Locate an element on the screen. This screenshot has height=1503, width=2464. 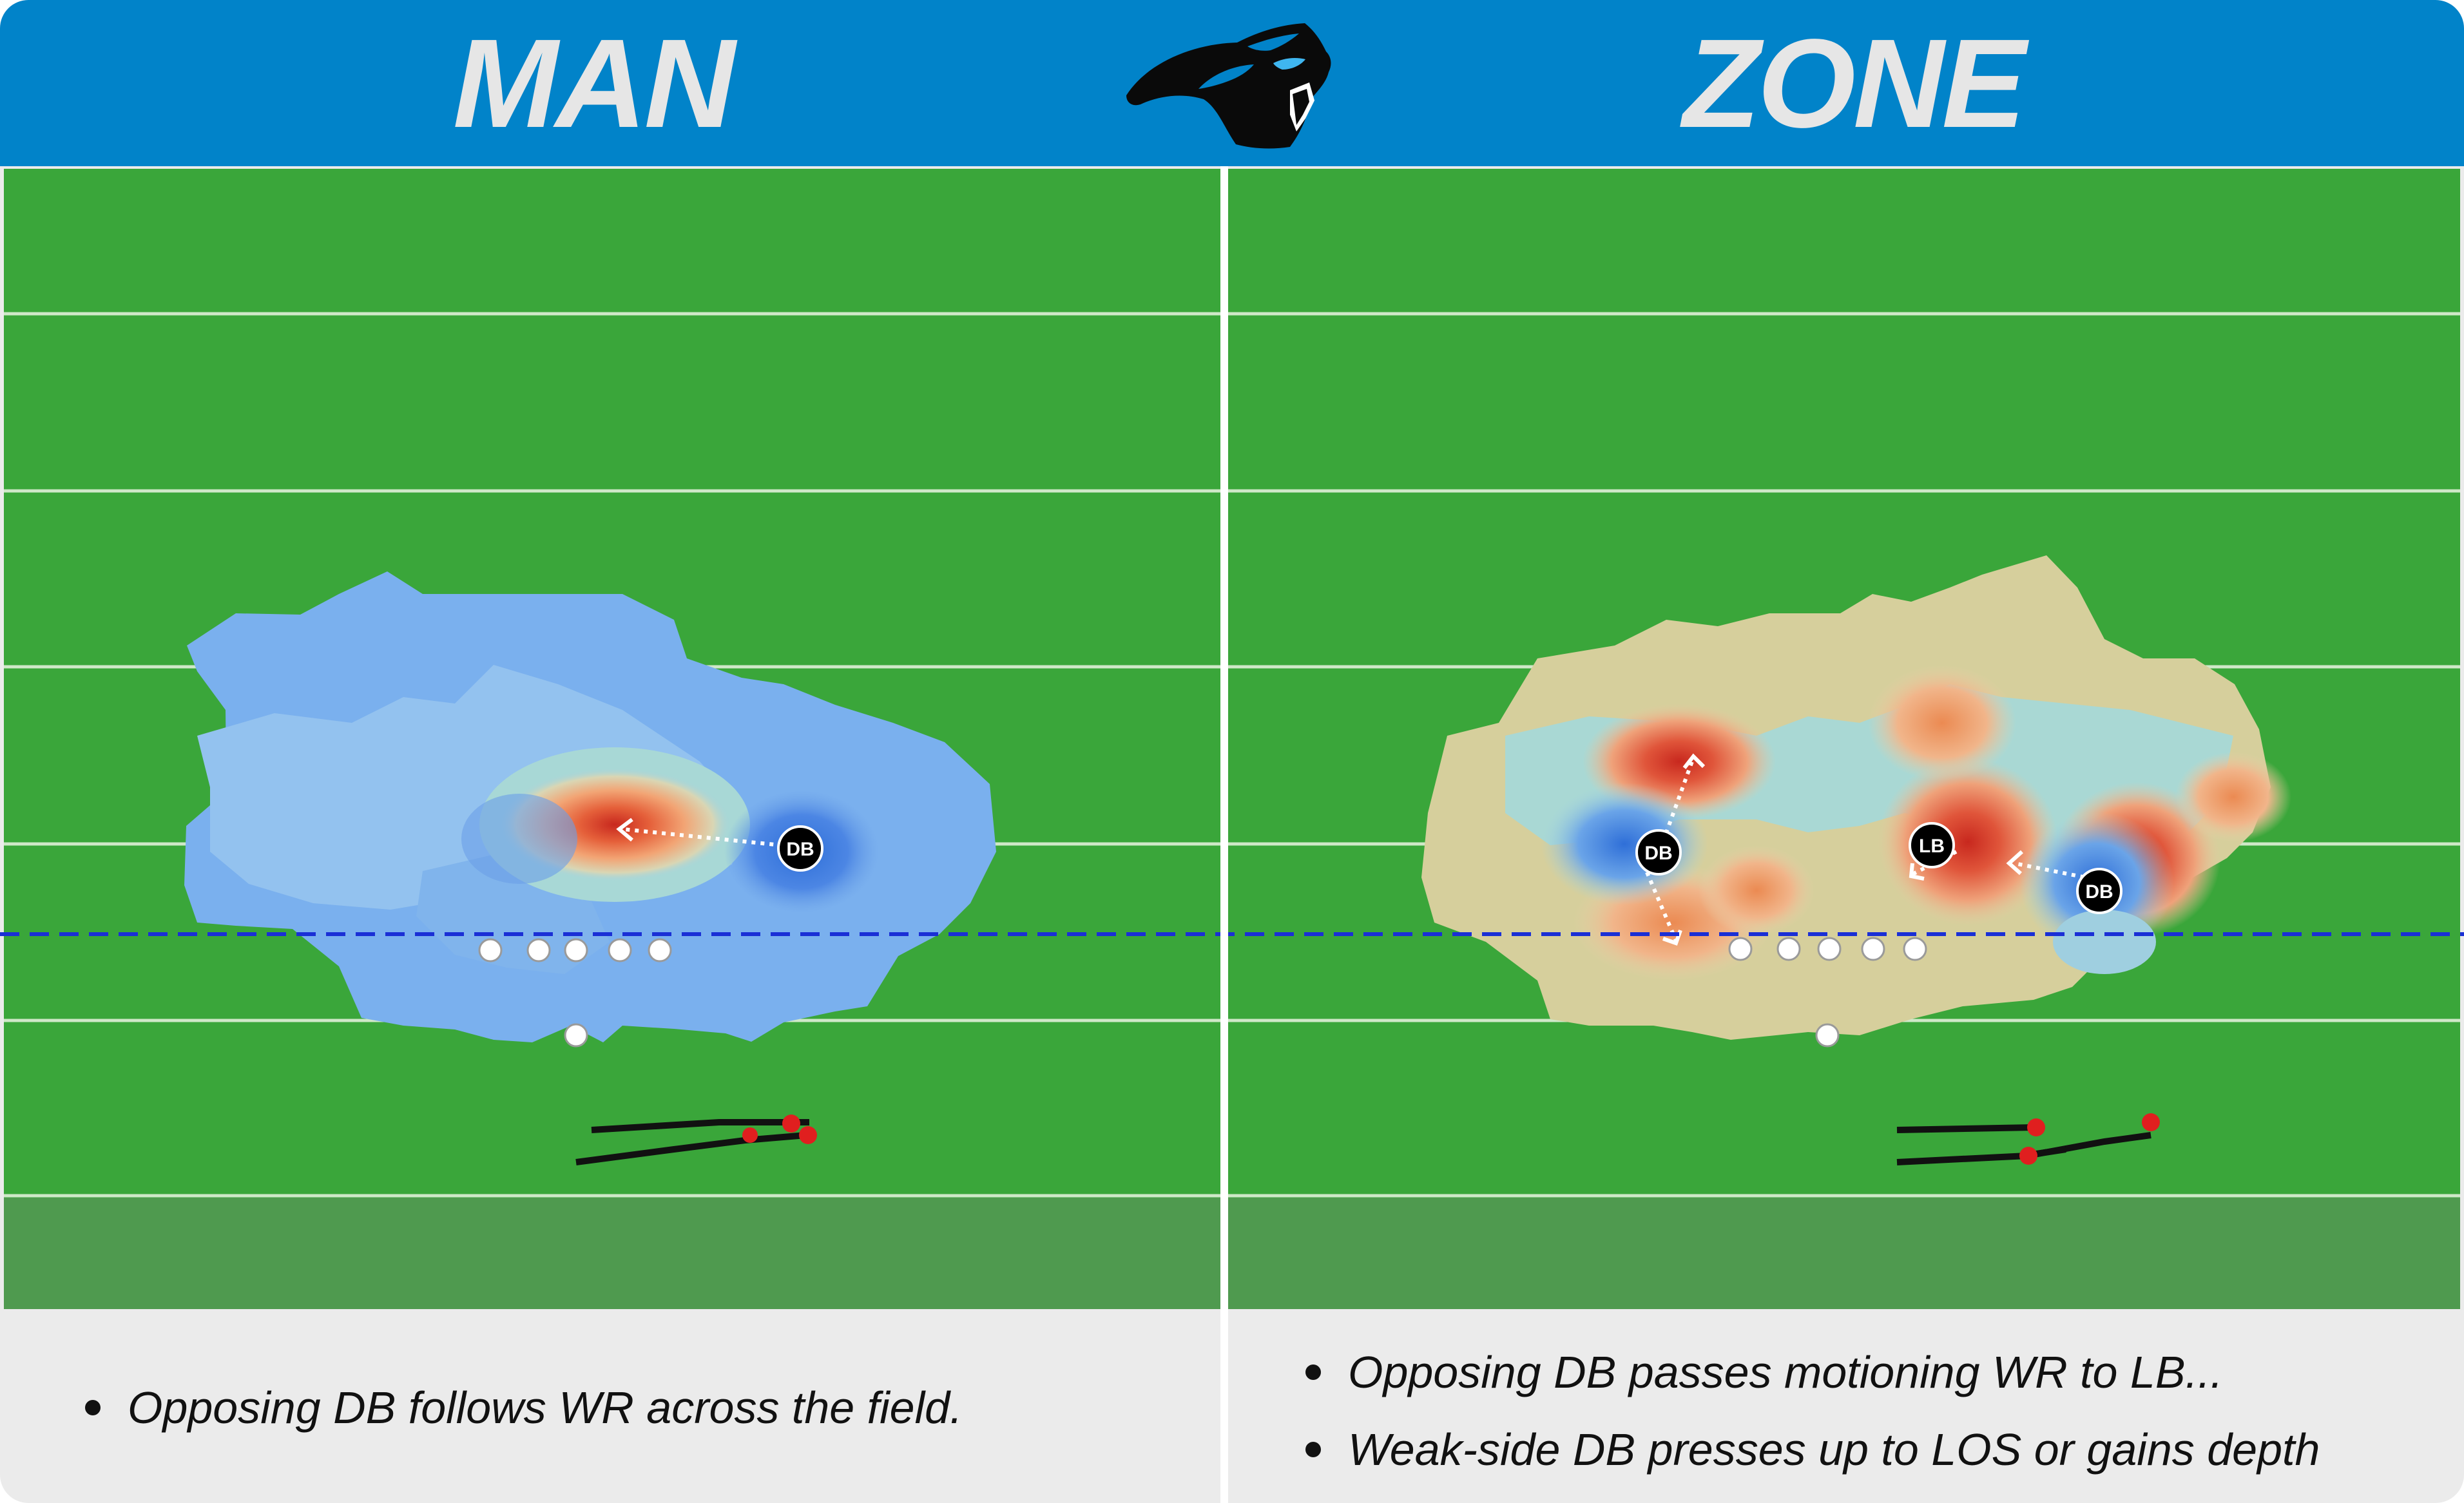
zone-lb-label: LB is located at coordinates (1932, 846).